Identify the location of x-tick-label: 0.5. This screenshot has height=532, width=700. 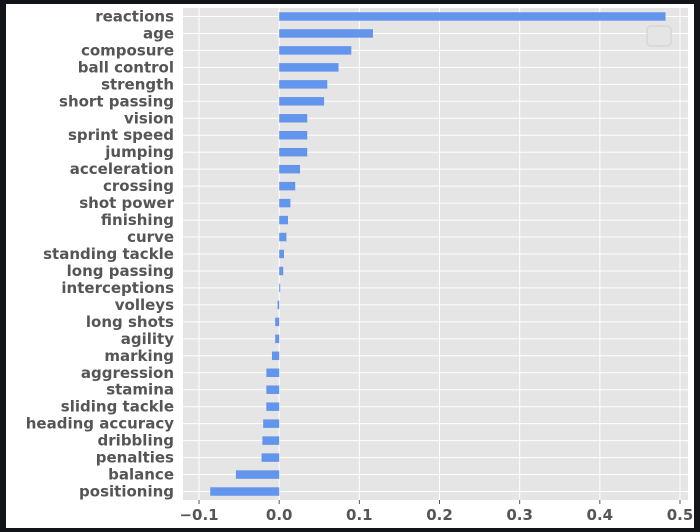
(680, 515).